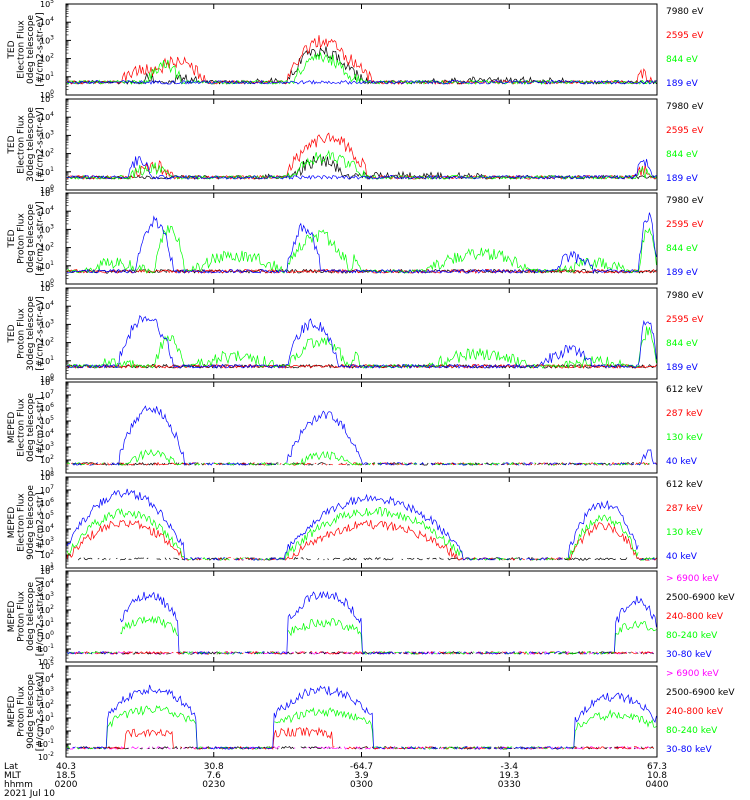 The image size is (750, 800). Describe the element at coordinates (22, 427) in the screenshot. I see `panel-ylabel-line: Electron Flux` at that location.